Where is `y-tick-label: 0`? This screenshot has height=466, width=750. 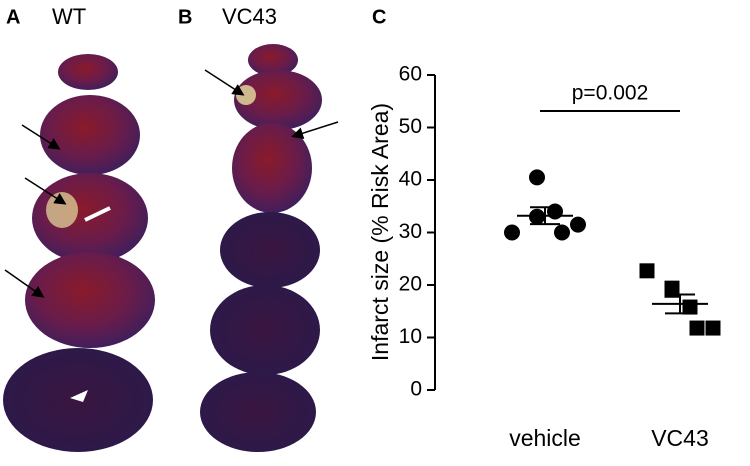
y-tick-label: 0 is located at coordinates (416, 389).